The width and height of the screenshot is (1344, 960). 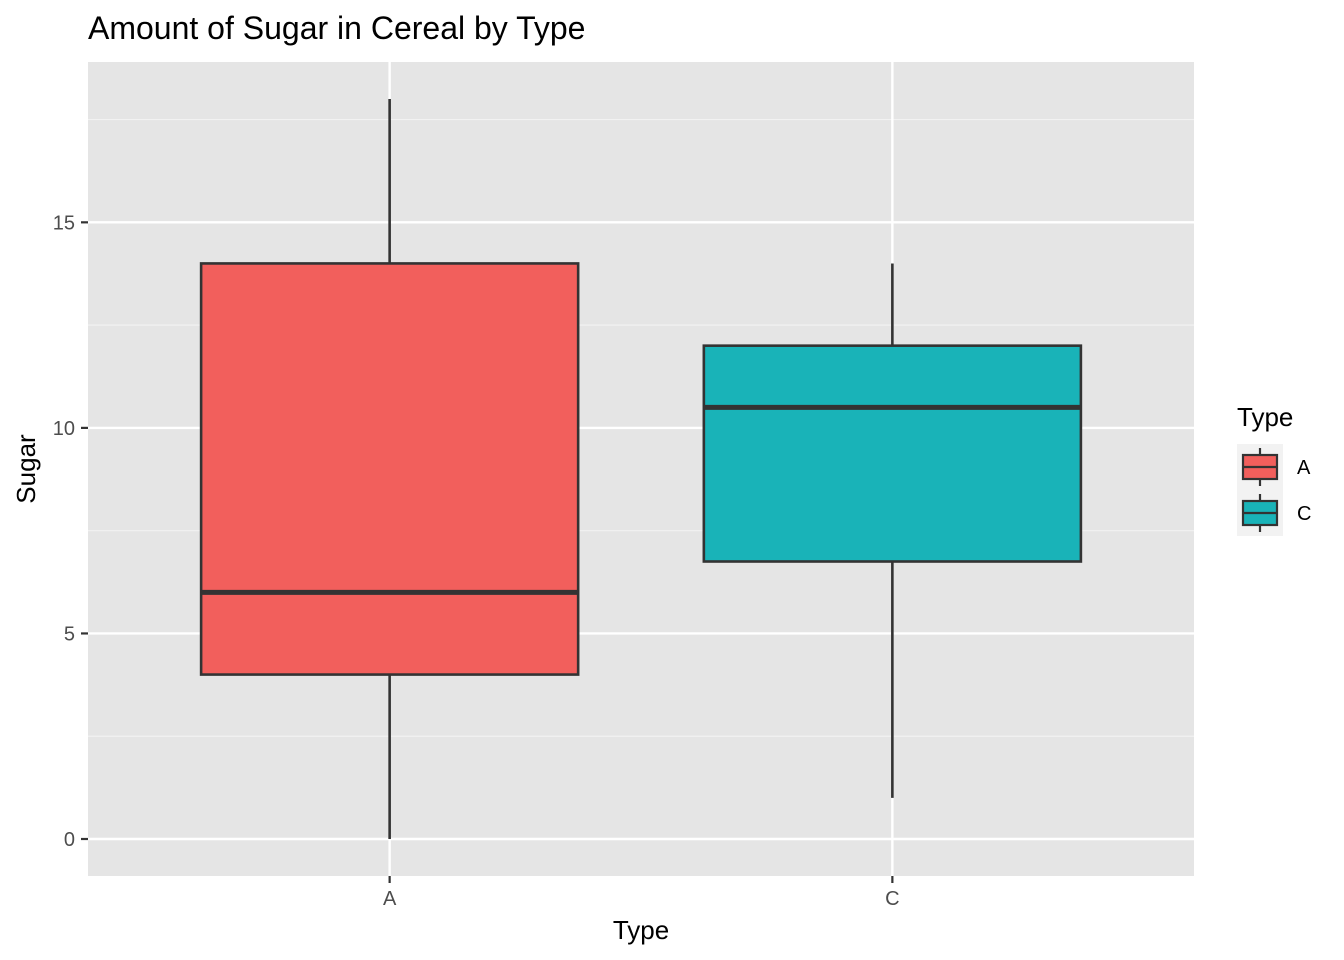 What do you see at coordinates (26, 469) in the screenshot?
I see `y-axis-title: Sugar` at bounding box center [26, 469].